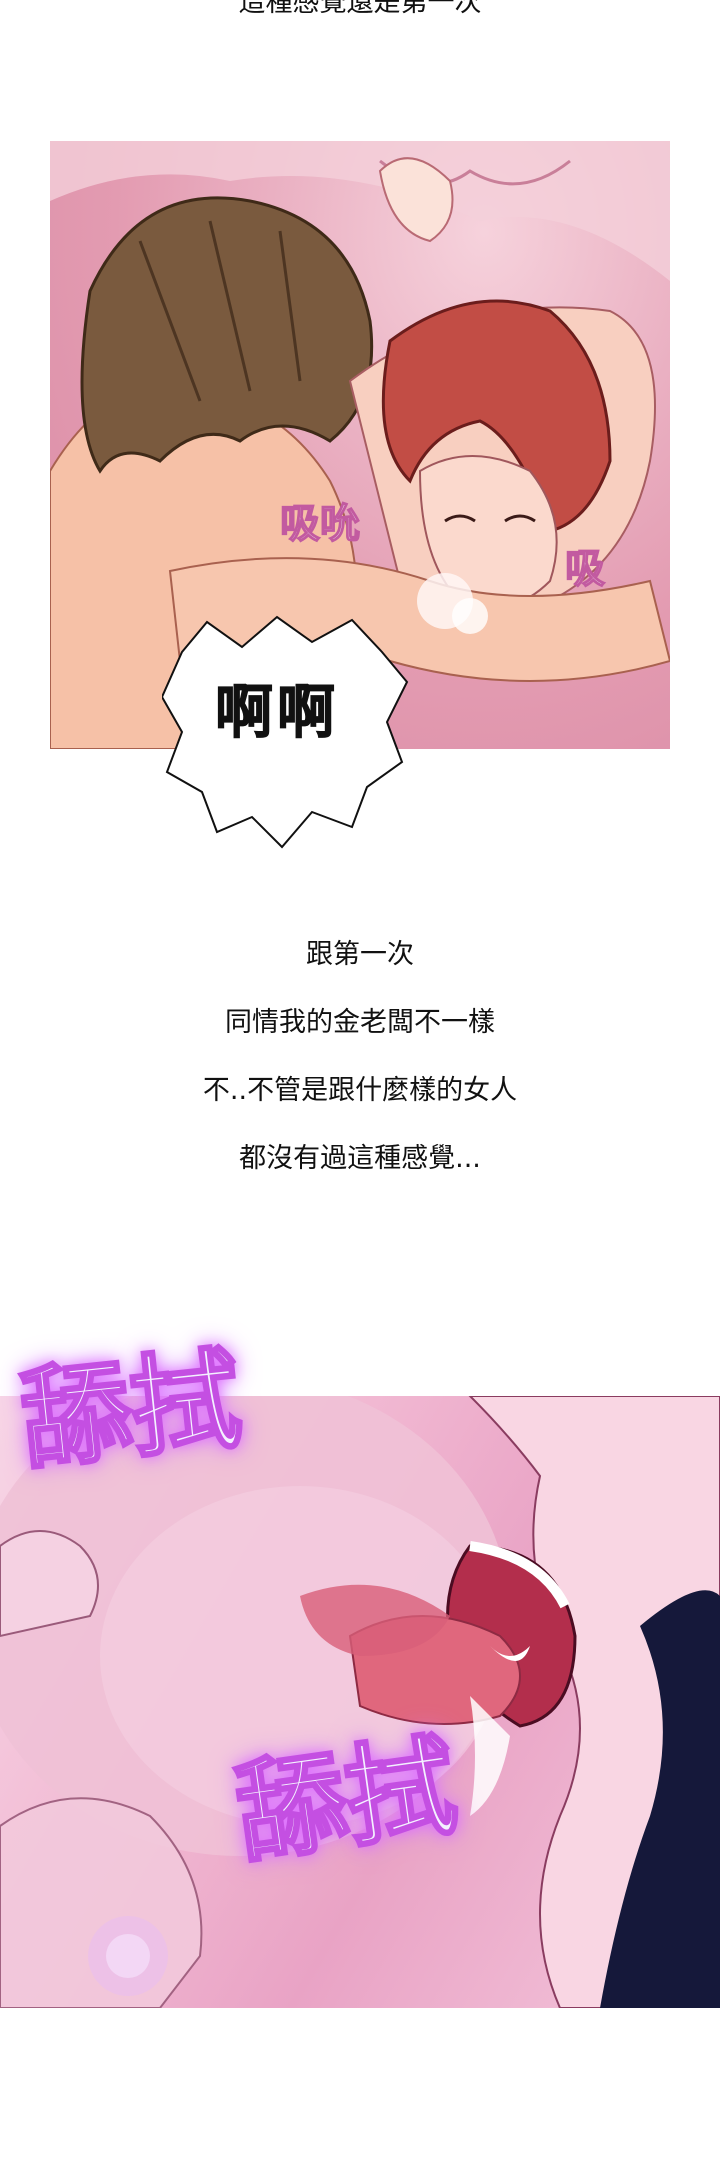 The height and width of the screenshot is (2175, 720). I want to click on narration-line-2: 同情我的金老闆不一樣, so click(360, 1022).